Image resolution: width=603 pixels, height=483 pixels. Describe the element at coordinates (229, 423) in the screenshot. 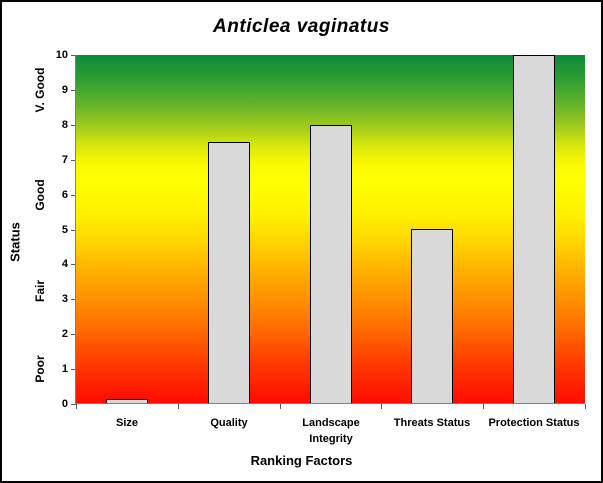

I see `x-category-label-quality: Quality` at that location.